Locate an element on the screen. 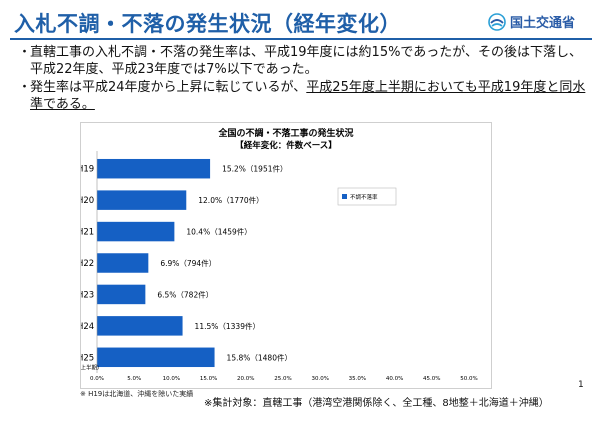 The height and width of the screenshot is (423, 600). data-label: 15.2%（1951件） is located at coordinates (254, 169).